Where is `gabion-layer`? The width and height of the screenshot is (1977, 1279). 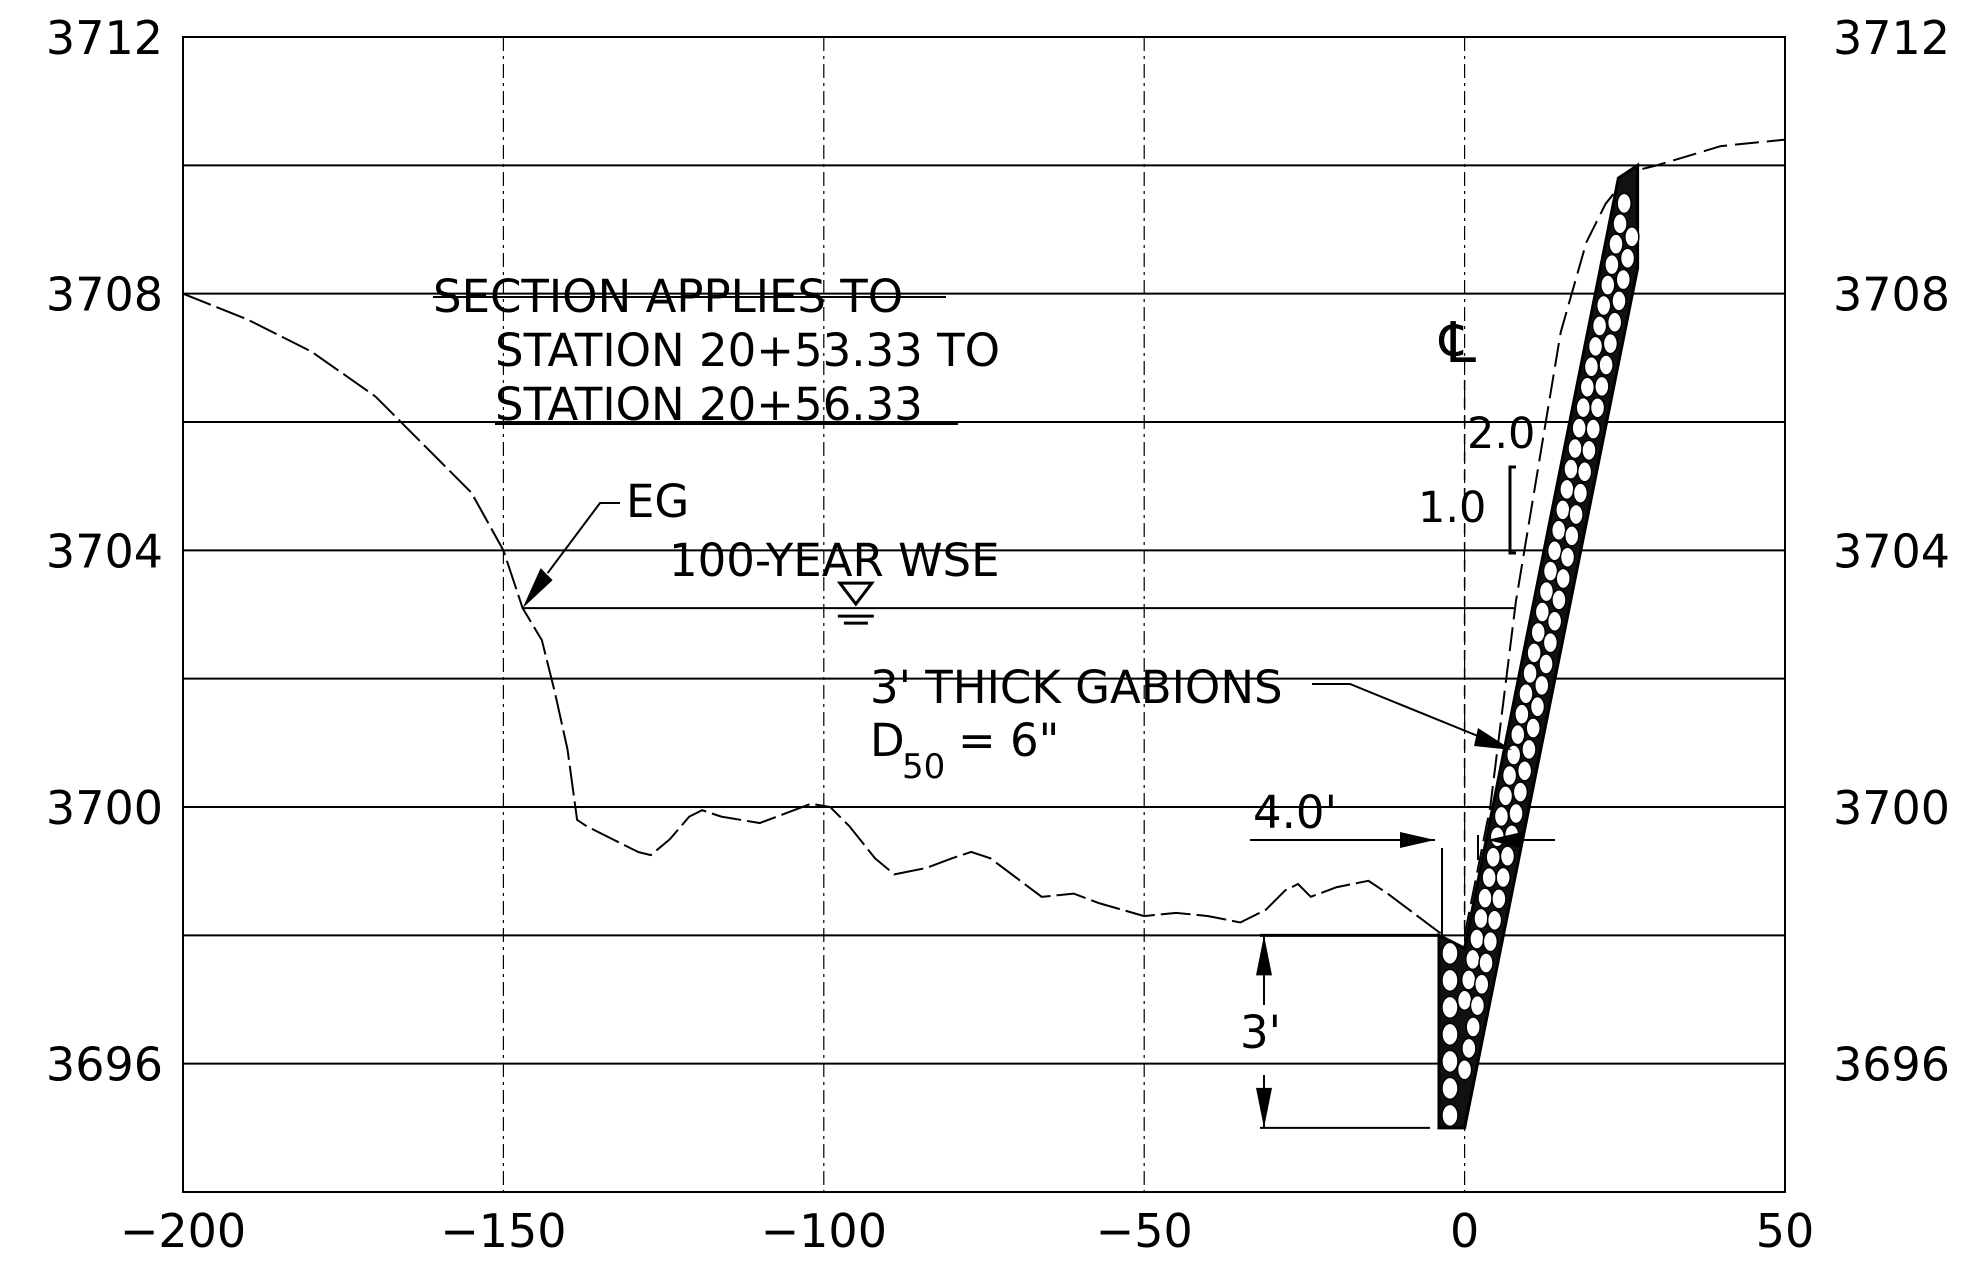 gabion-layer is located at coordinates (1445, 646).